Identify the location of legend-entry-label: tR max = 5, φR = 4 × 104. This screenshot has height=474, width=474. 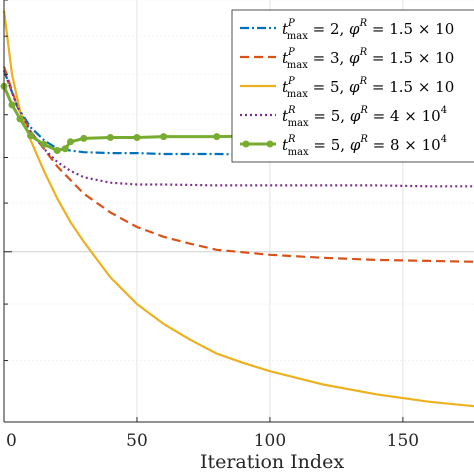
(364, 117).